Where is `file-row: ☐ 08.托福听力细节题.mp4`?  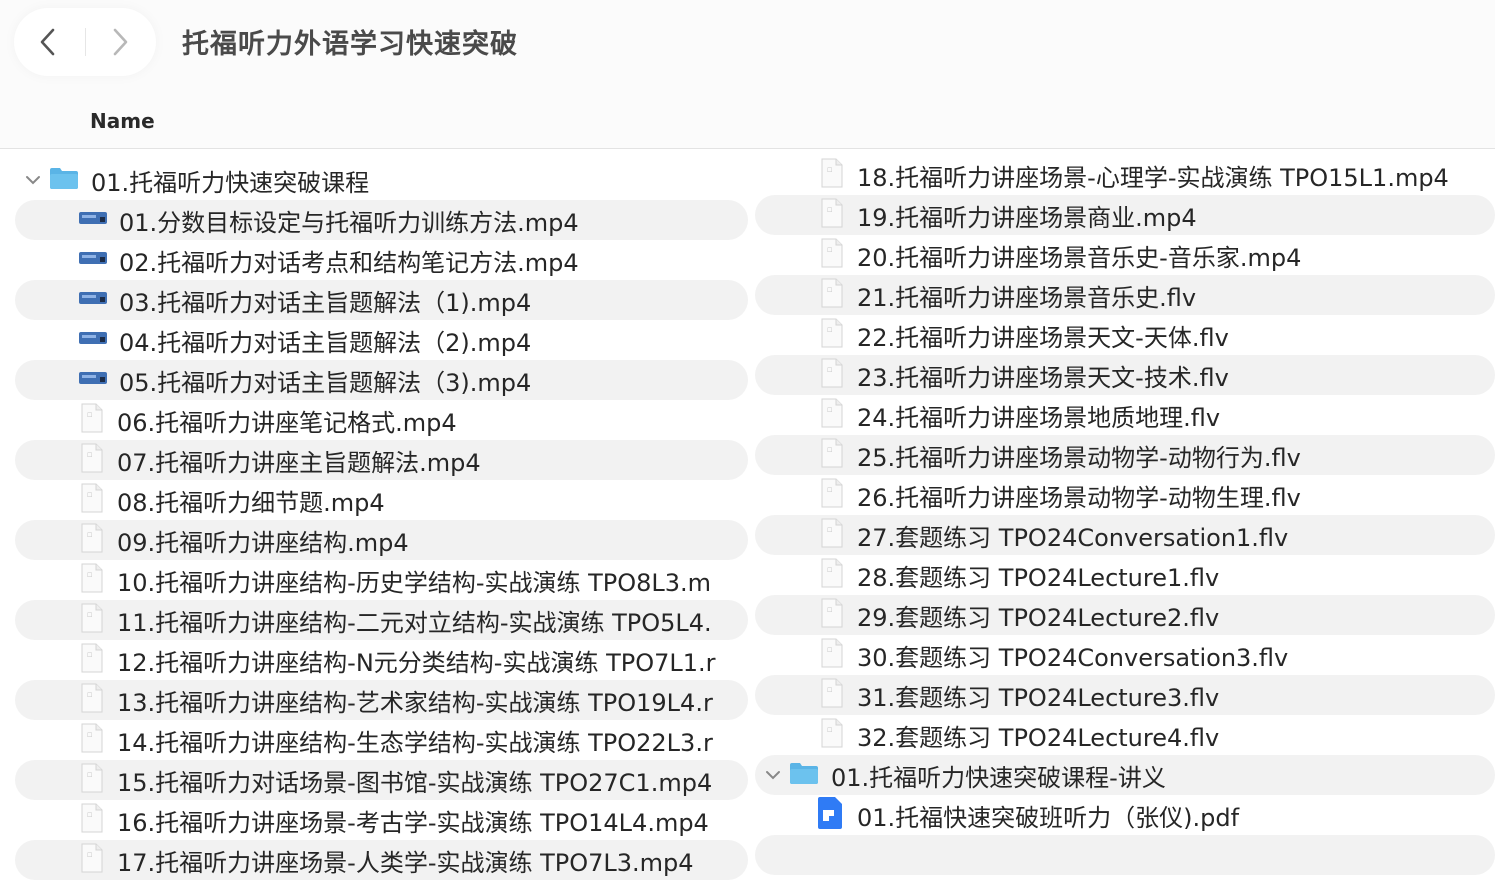
file-row: ☐ 08.托福听力细节题.mp4 is located at coordinates (381, 500).